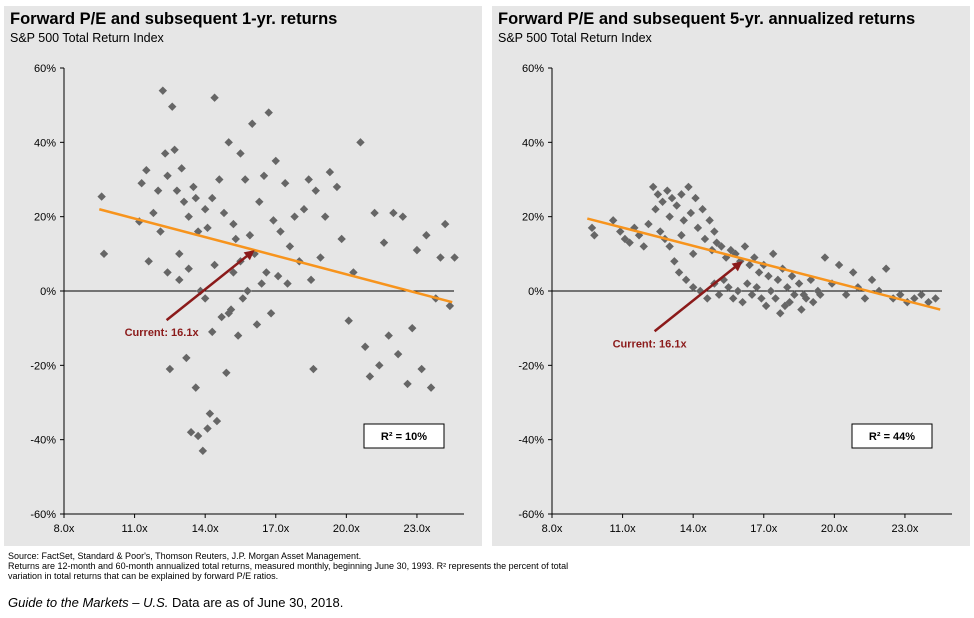 Image resolution: width=974 pixels, height=618 pixels. I want to click on arrow-line, so click(696, 298).